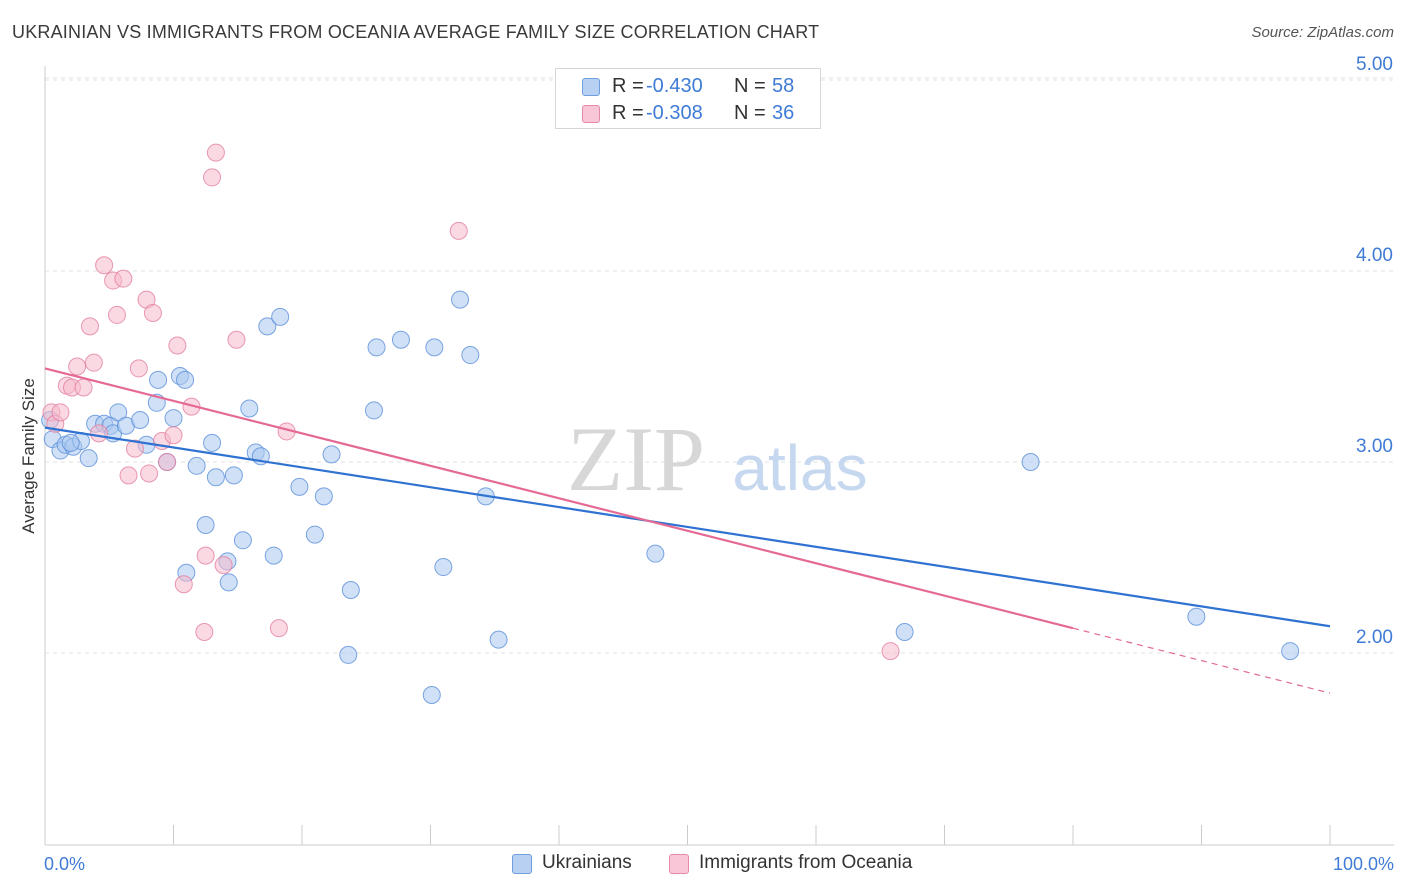 The width and height of the screenshot is (1406, 892). What do you see at coordinates (688, 98) in the screenshot?
I see `correlation-legend: R = -0.430 N = 58 R = -0.308 N = 36` at bounding box center [688, 98].